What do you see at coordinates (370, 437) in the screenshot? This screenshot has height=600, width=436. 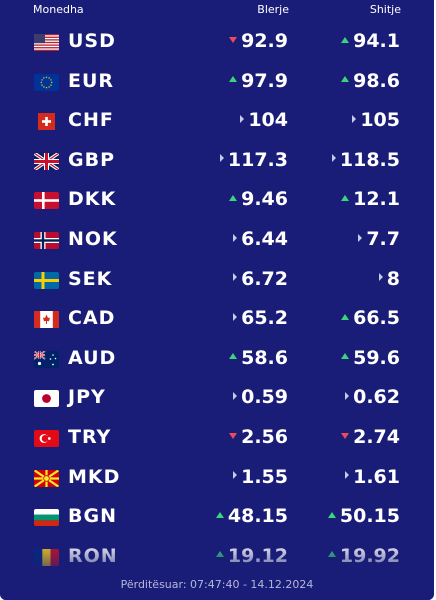 I see `sell-rate: 2.74` at bounding box center [370, 437].